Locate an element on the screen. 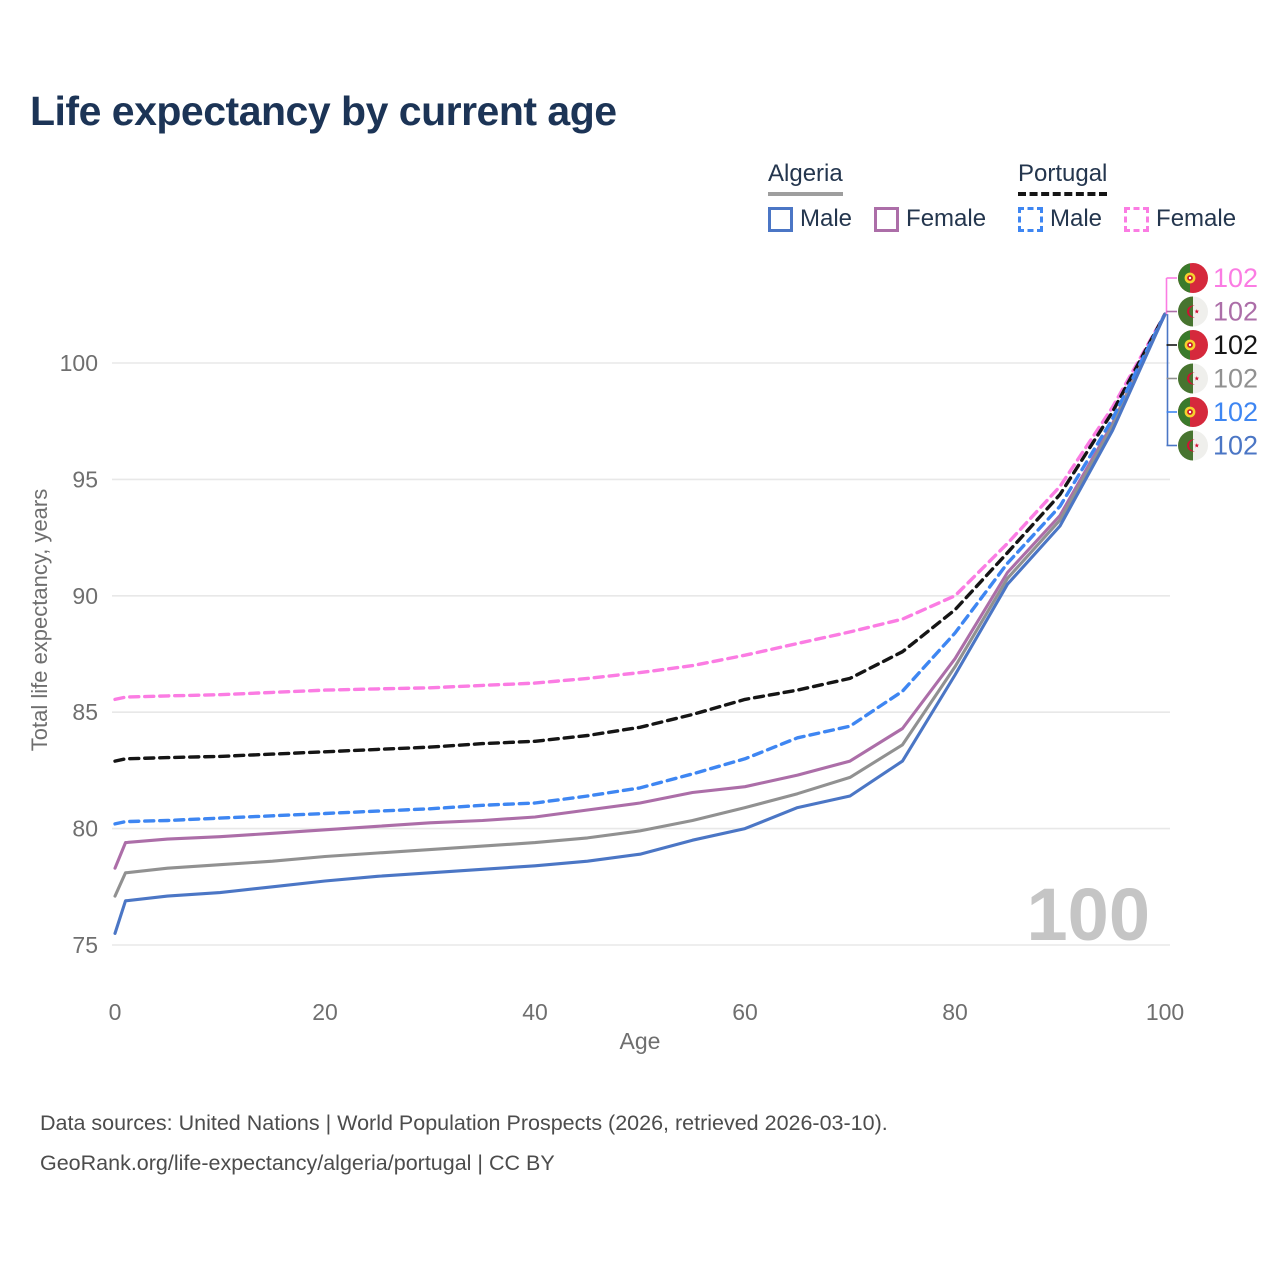 This screenshot has width=1280, height=1280. x-tick-label-60: 60 is located at coordinates (745, 1012).